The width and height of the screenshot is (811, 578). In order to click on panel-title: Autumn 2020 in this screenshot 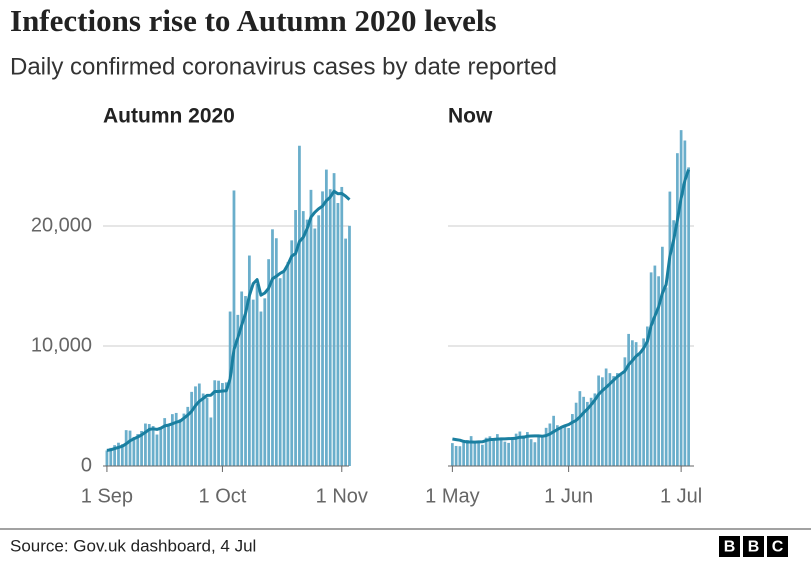, I will do `click(169, 116)`.